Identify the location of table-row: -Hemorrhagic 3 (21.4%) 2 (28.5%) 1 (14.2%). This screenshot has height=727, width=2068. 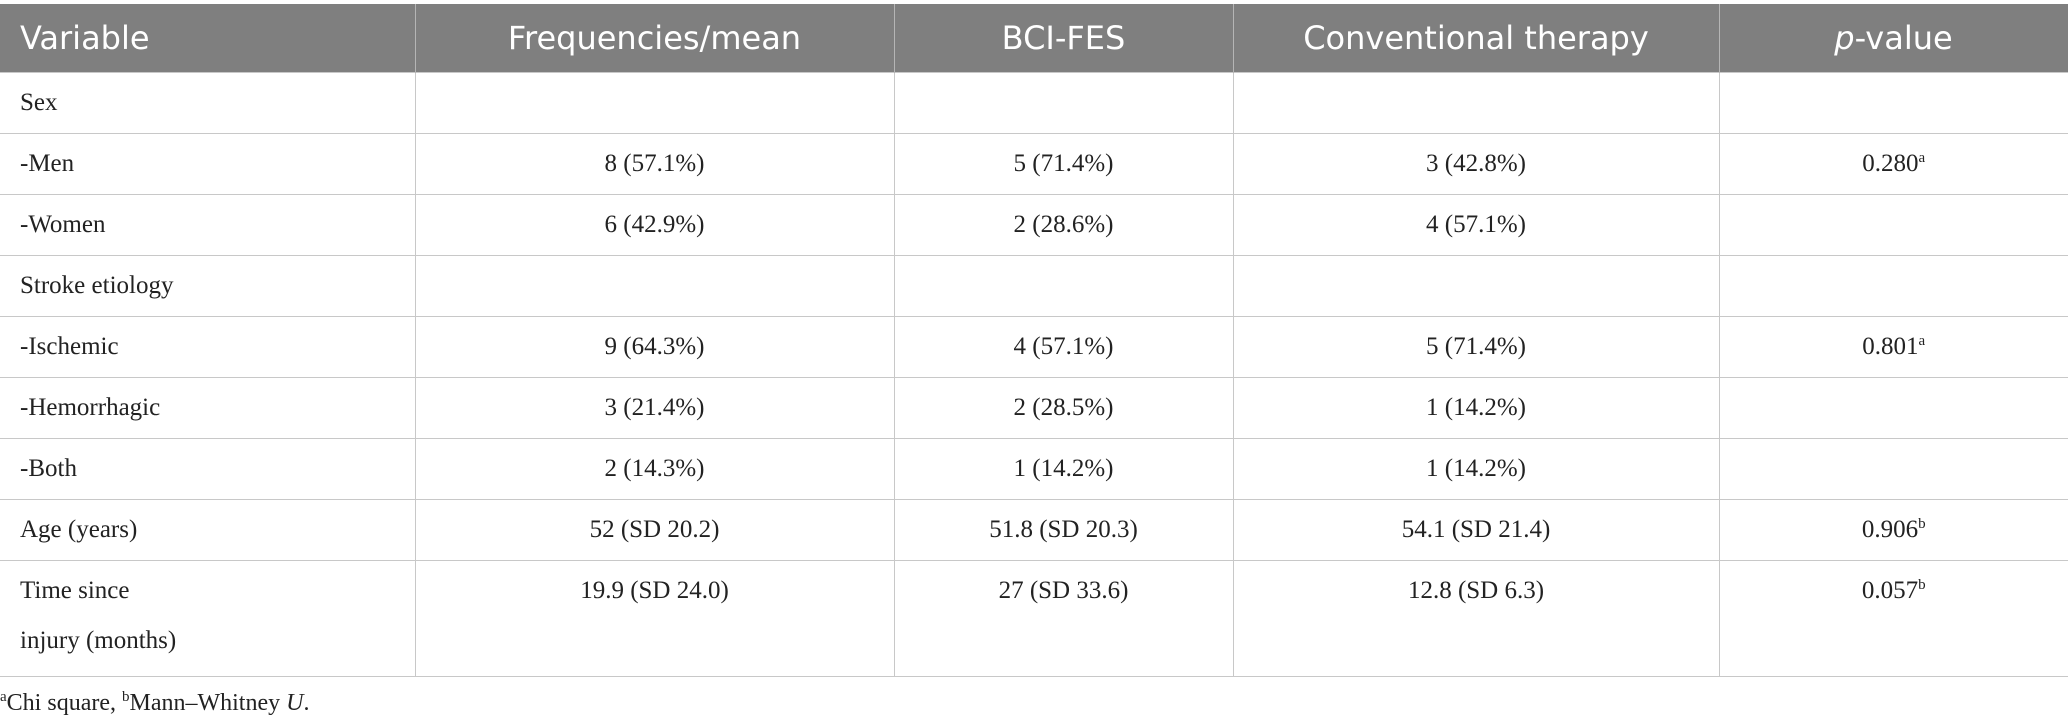
(1034, 408).